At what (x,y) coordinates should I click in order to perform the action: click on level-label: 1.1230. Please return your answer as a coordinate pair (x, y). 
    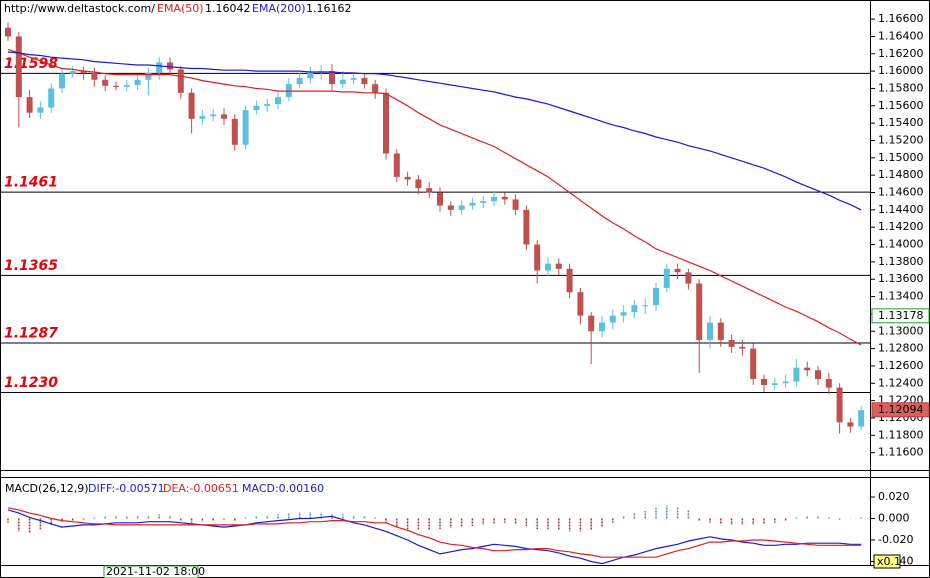
    Looking at the image, I should click on (31, 383).